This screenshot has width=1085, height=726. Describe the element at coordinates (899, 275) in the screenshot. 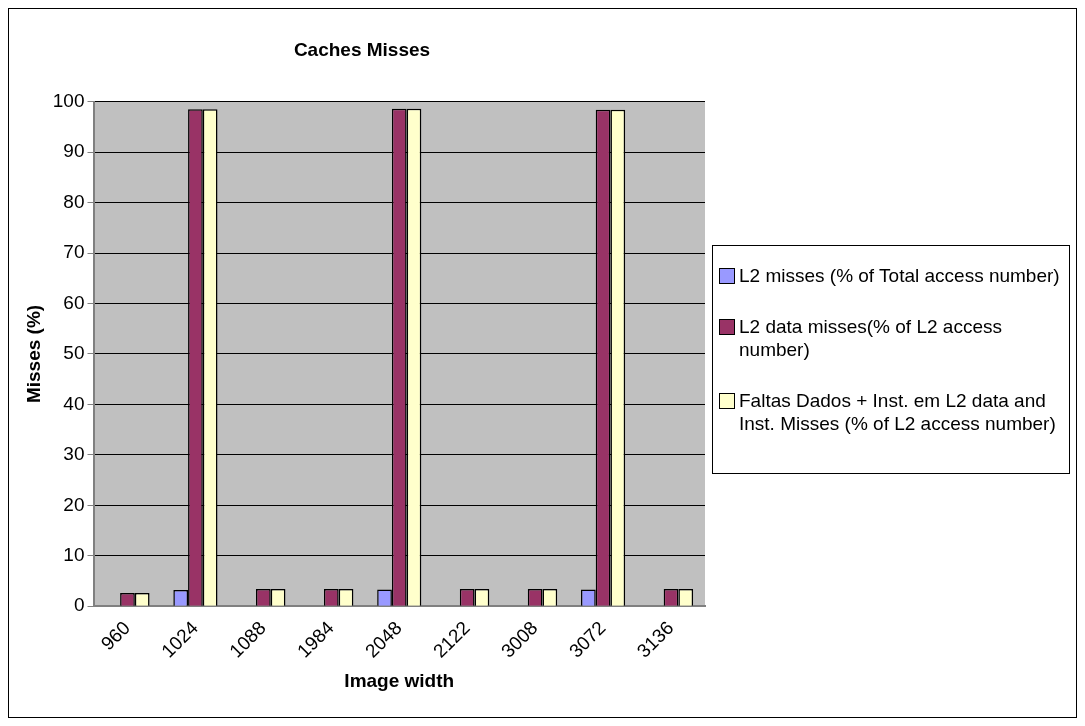

I see `legend-label: L2 misses (% of Total access number)` at that location.